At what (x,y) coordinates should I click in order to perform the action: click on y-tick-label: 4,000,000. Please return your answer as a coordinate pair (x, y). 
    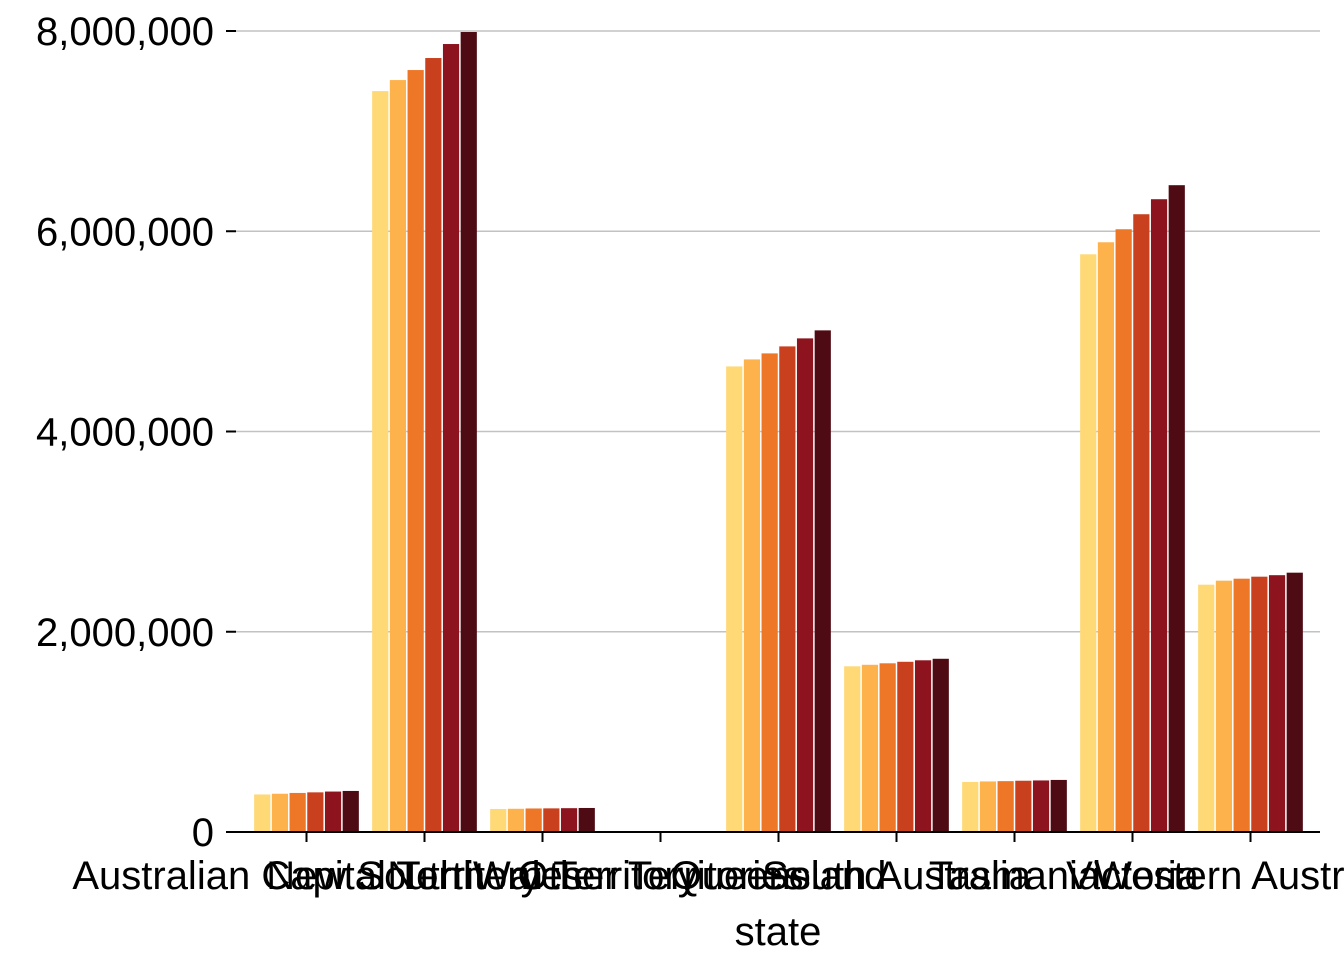
    Looking at the image, I should click on (125, 433).